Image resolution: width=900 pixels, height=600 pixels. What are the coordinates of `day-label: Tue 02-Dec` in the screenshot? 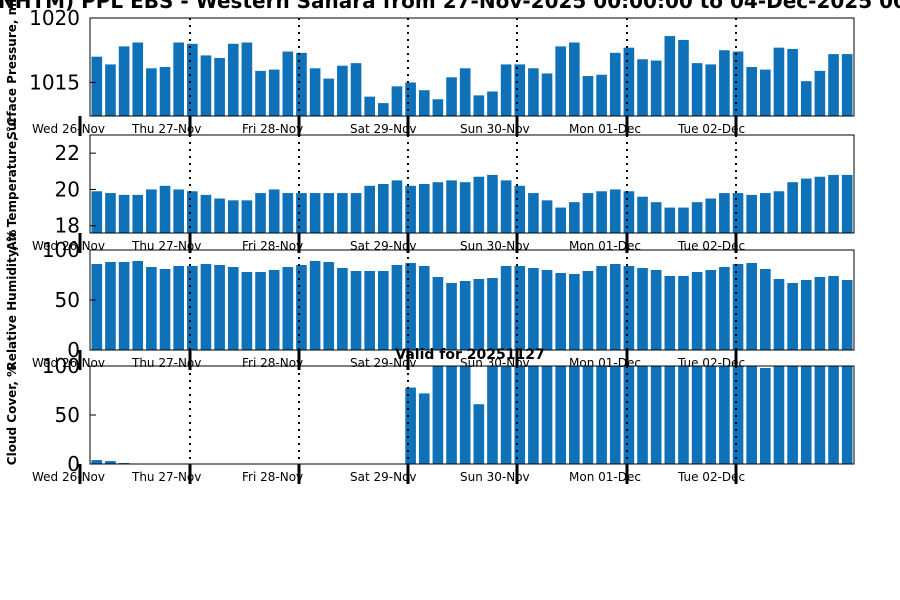 It's located at (711, 246).